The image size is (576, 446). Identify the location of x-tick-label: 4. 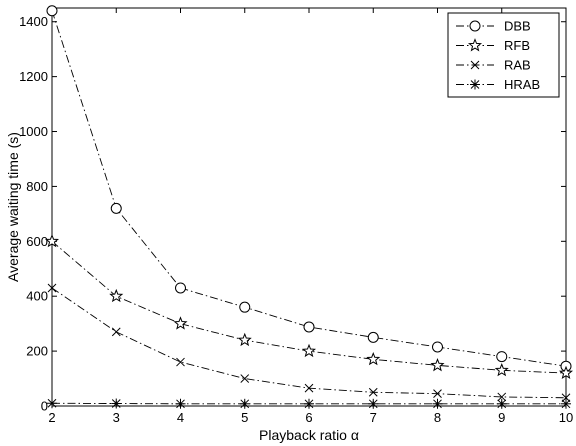
(180, 417).